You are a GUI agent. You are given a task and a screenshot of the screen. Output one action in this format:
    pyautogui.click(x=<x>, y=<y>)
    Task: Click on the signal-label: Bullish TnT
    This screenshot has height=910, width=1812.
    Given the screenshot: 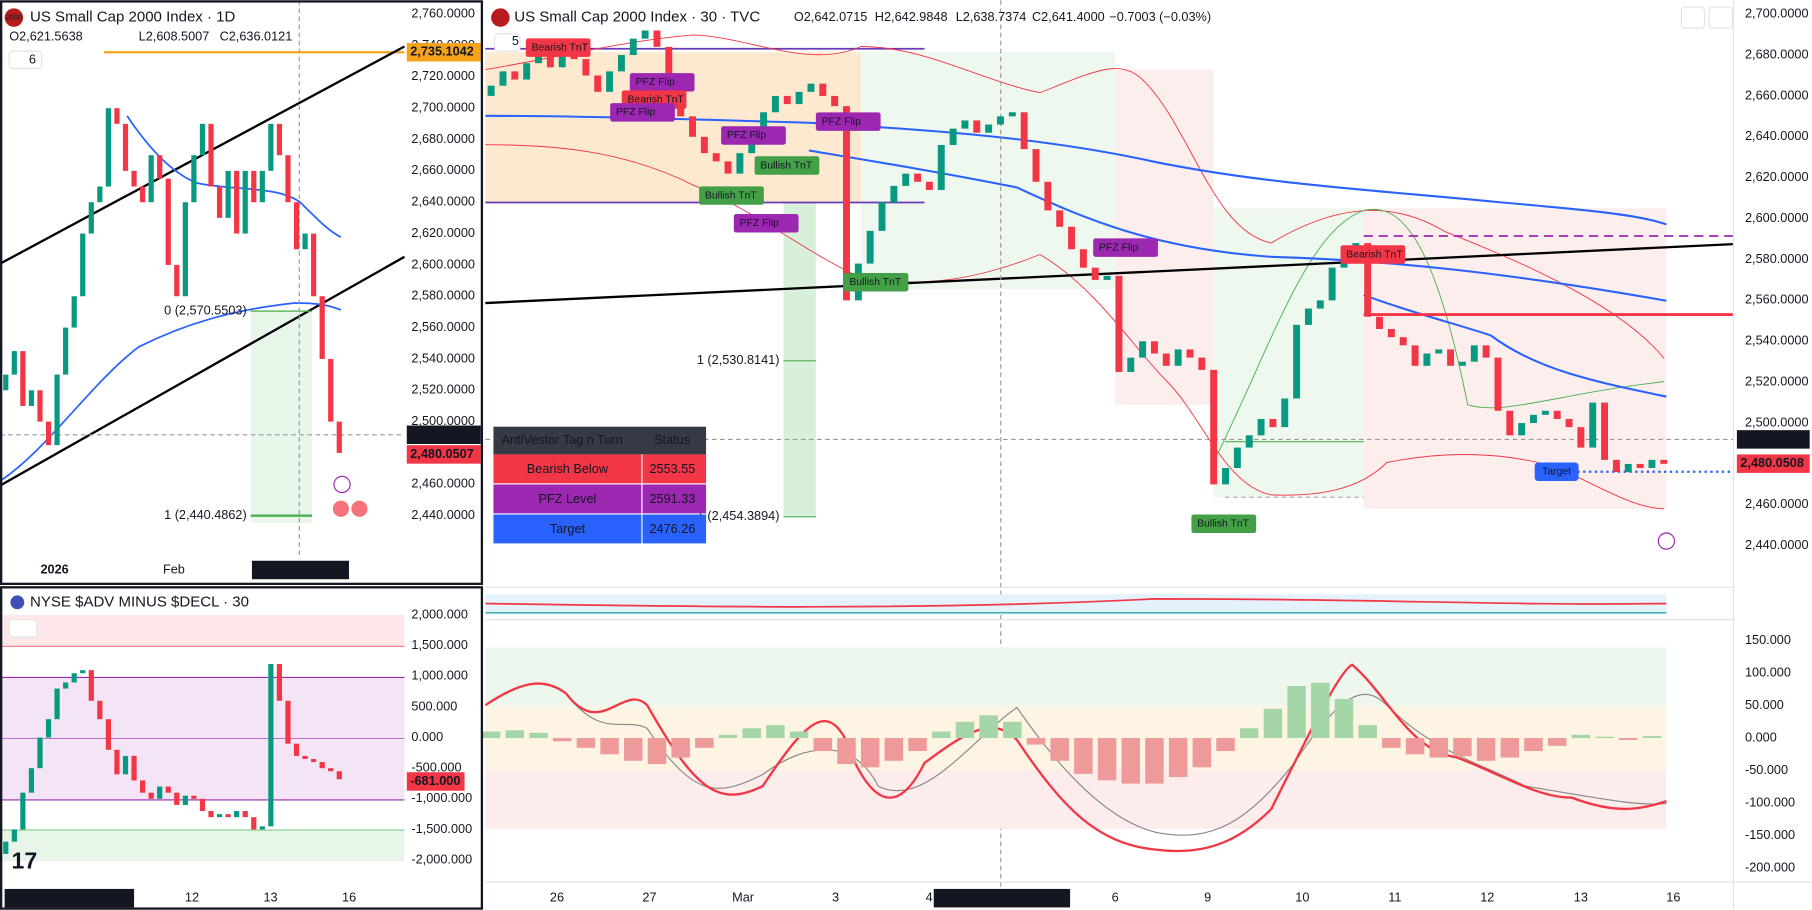 What is the action you would take?
    pyautogui.click(x=875, y=282)
    